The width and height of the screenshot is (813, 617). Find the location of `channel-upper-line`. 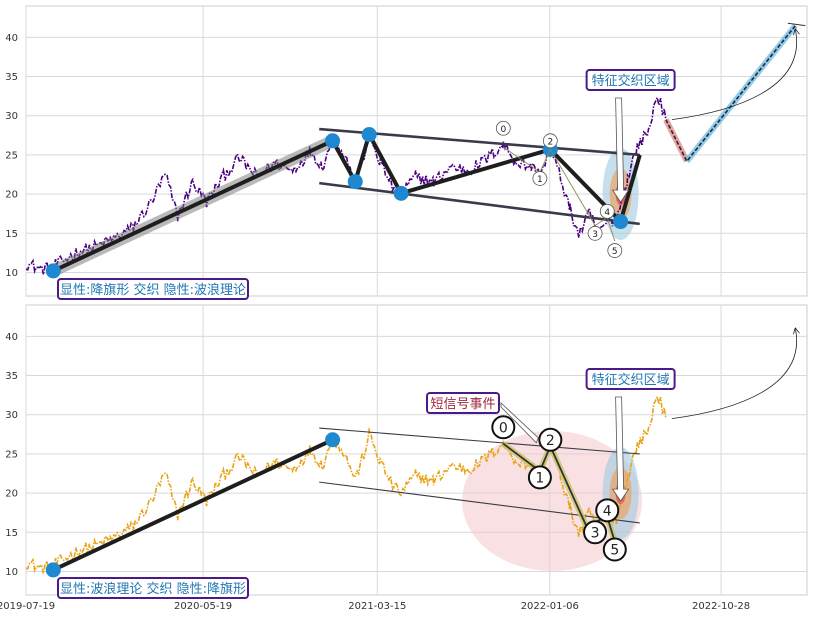

channel-upper-line is located at coordinates (479, 441).